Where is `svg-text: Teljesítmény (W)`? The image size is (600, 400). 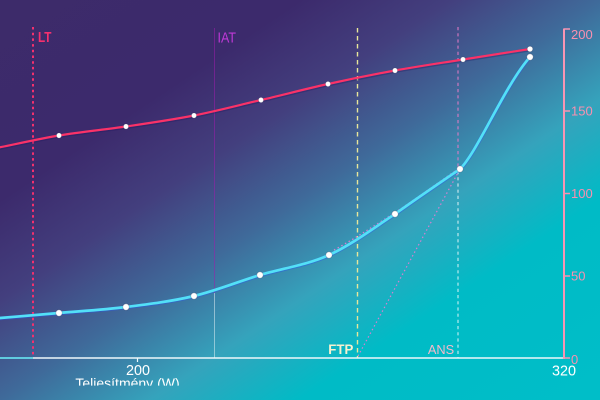
svg-text: Teljesítmény (W) is located at coordinates (127, 383).